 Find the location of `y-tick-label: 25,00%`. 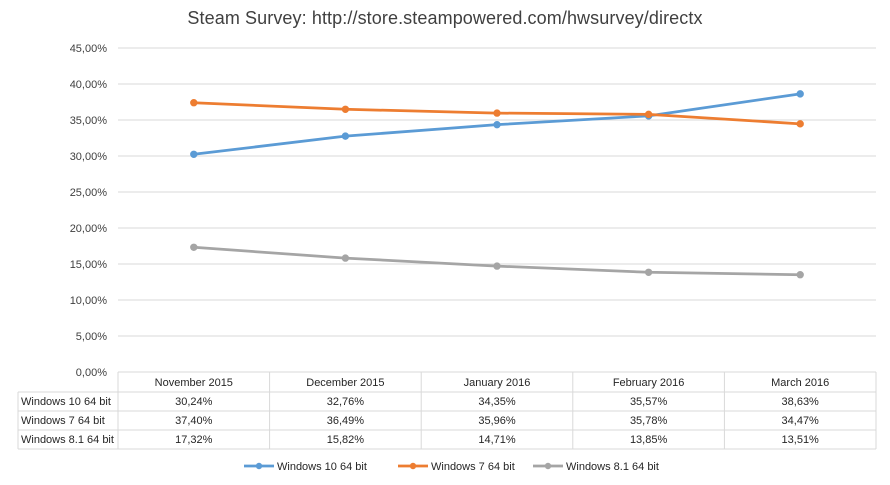

y-tick-label: 25,00% is located at coordinates (89, 193).